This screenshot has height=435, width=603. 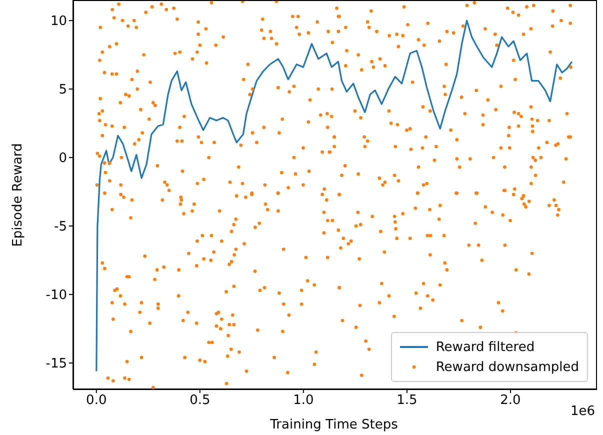 What do you see at coordinates (96, 400) in the screenshot?
I see `x-tick-label: 0.0` at bounding box center [96, 400].